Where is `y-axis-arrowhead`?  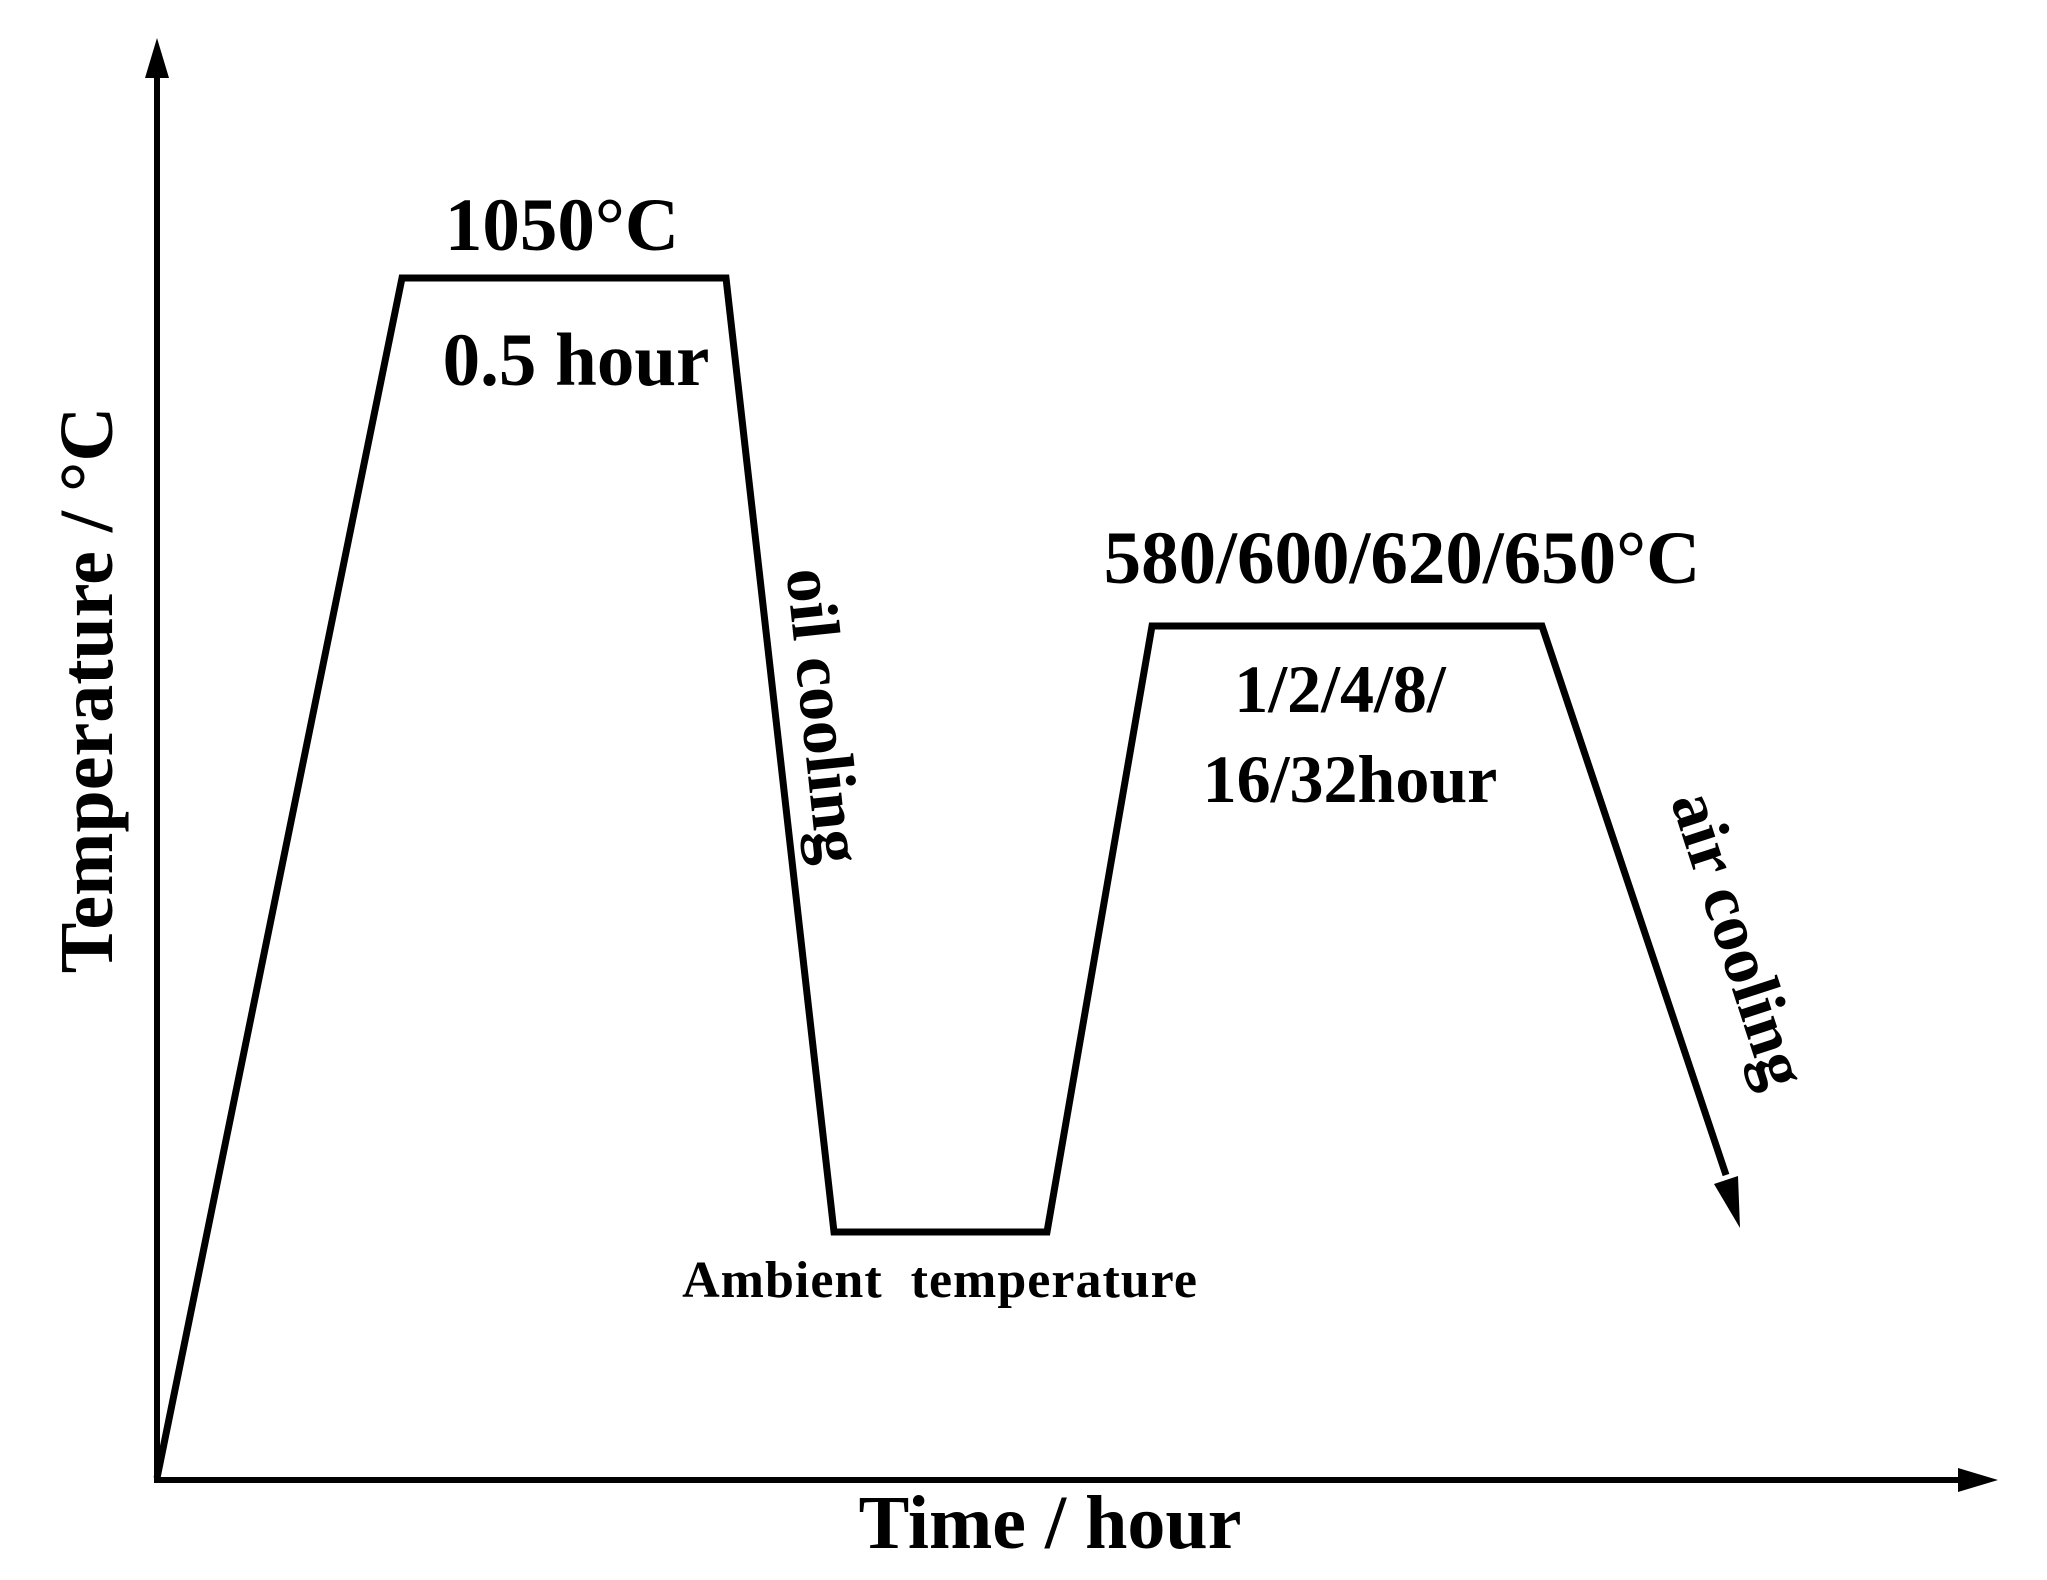
y-axis-arrowhead is located at coordinates (157, 58).